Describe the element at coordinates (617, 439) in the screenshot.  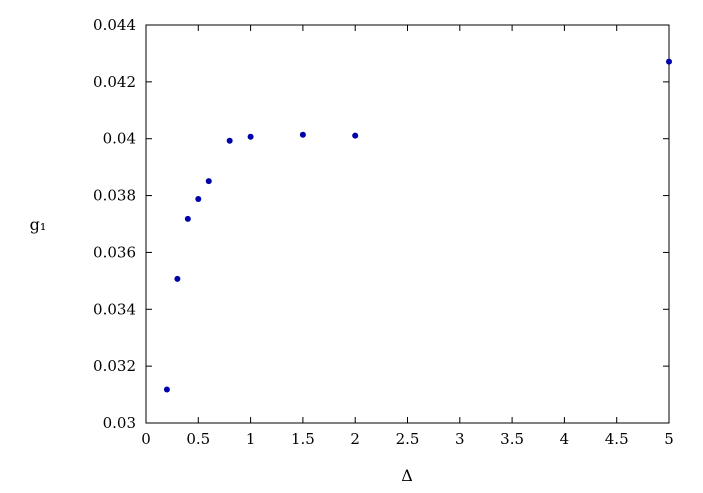
I see `x-tick-label: 4.5` at that location.